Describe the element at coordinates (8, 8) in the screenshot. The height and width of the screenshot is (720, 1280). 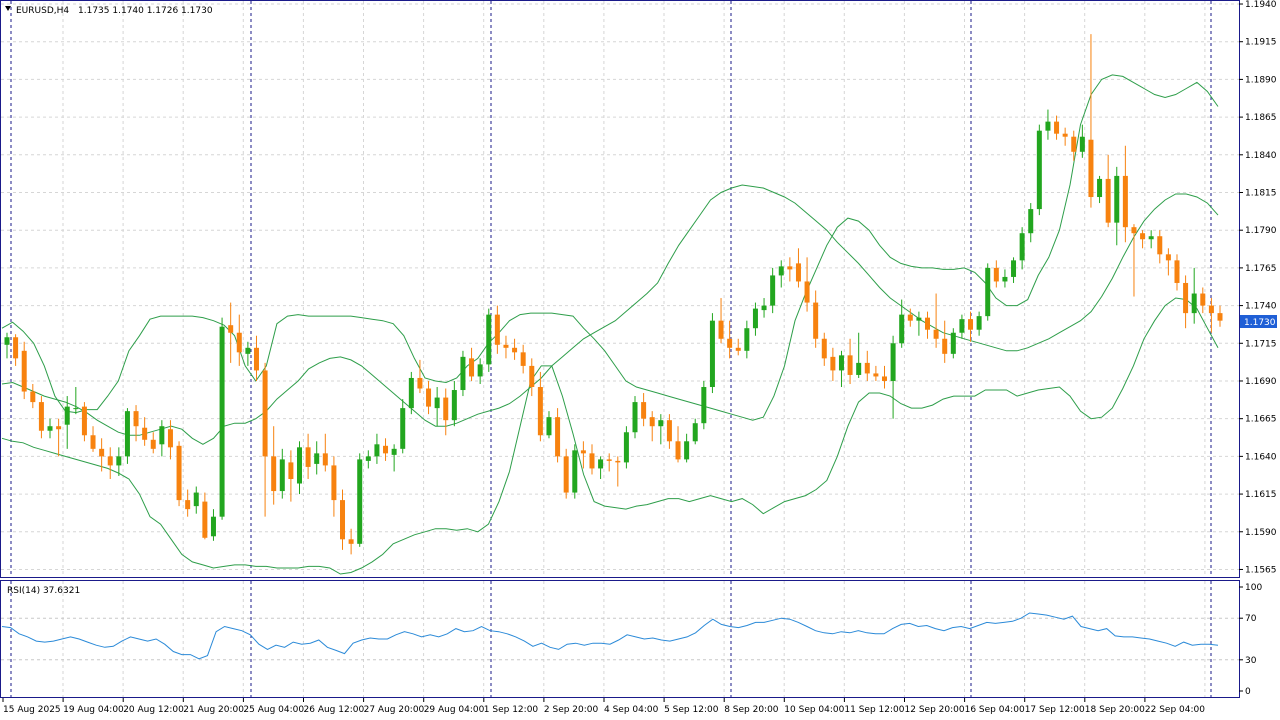
I see `menu-triangle-icon` at that location.